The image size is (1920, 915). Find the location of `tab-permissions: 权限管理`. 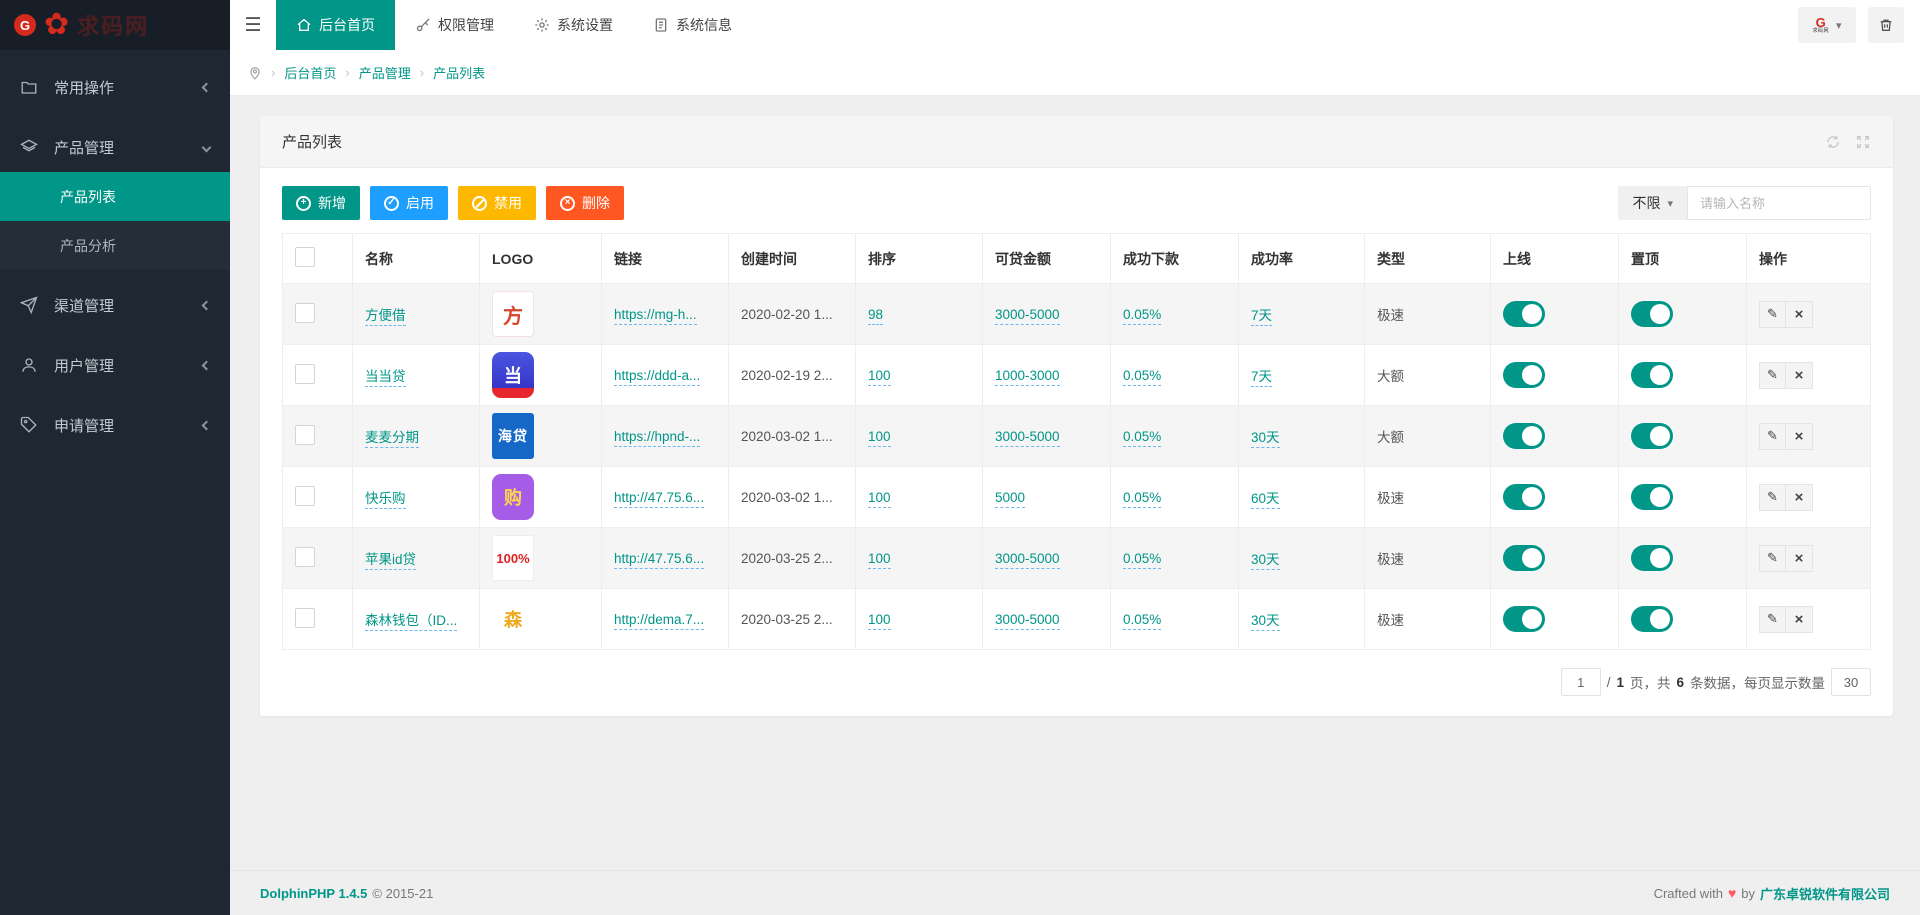

tab-permissions: 权限管理 is located at coordinates (454, 25).